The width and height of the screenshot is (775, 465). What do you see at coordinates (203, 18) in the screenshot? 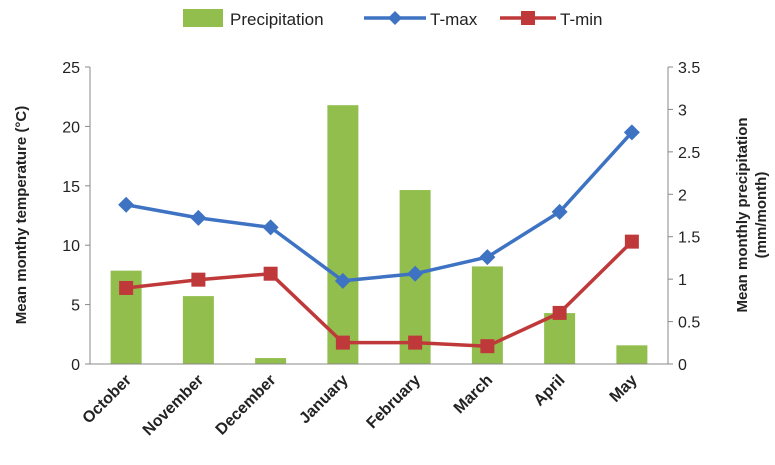
I see `legend-swatch-precipitation` at bounding box center [203, 18].